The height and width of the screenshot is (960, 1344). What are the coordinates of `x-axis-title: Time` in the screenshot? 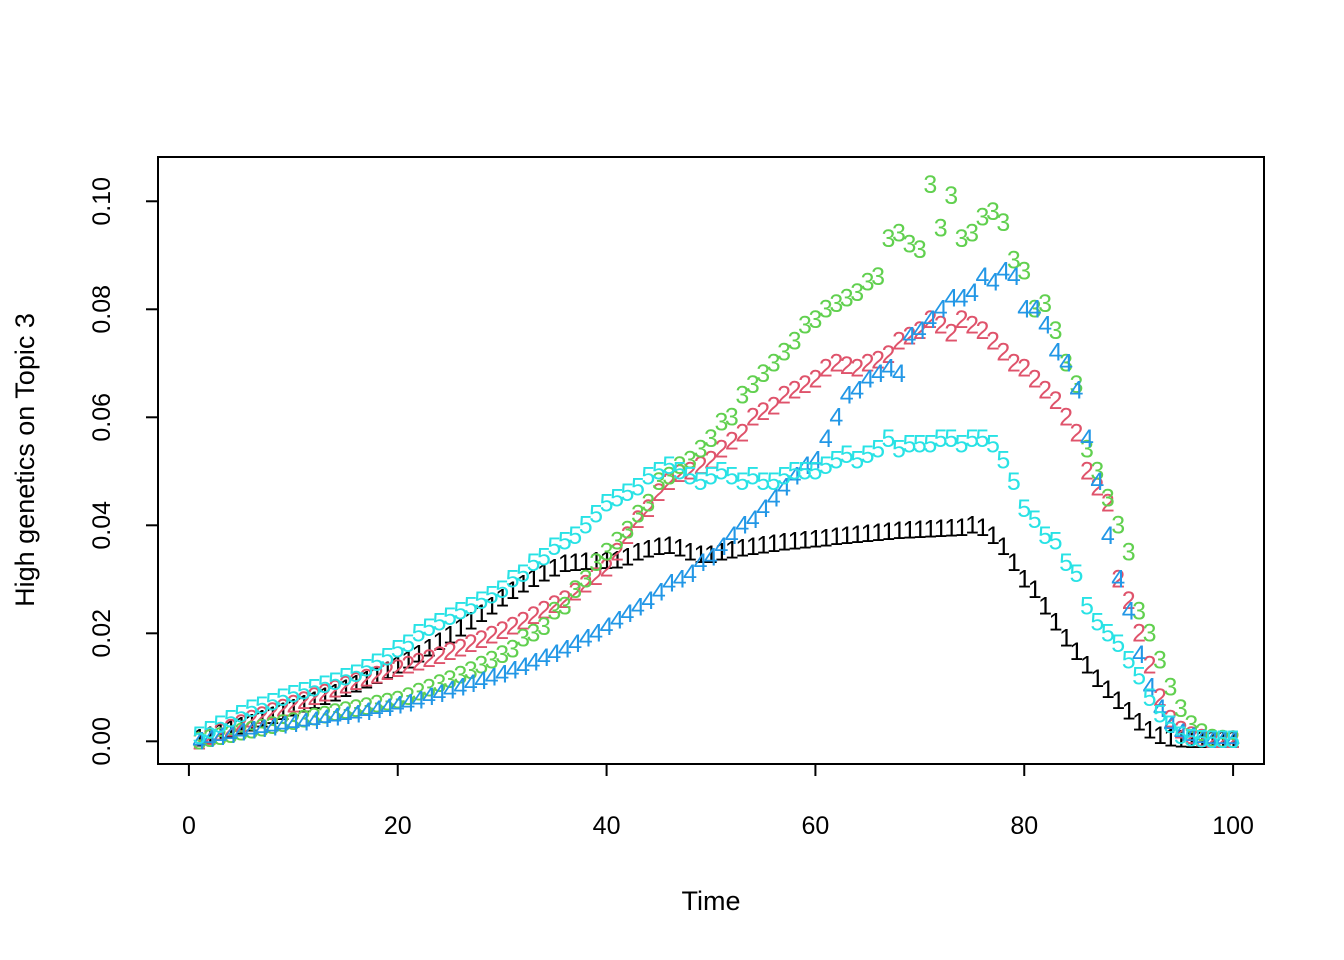 It's located at (711, 901).